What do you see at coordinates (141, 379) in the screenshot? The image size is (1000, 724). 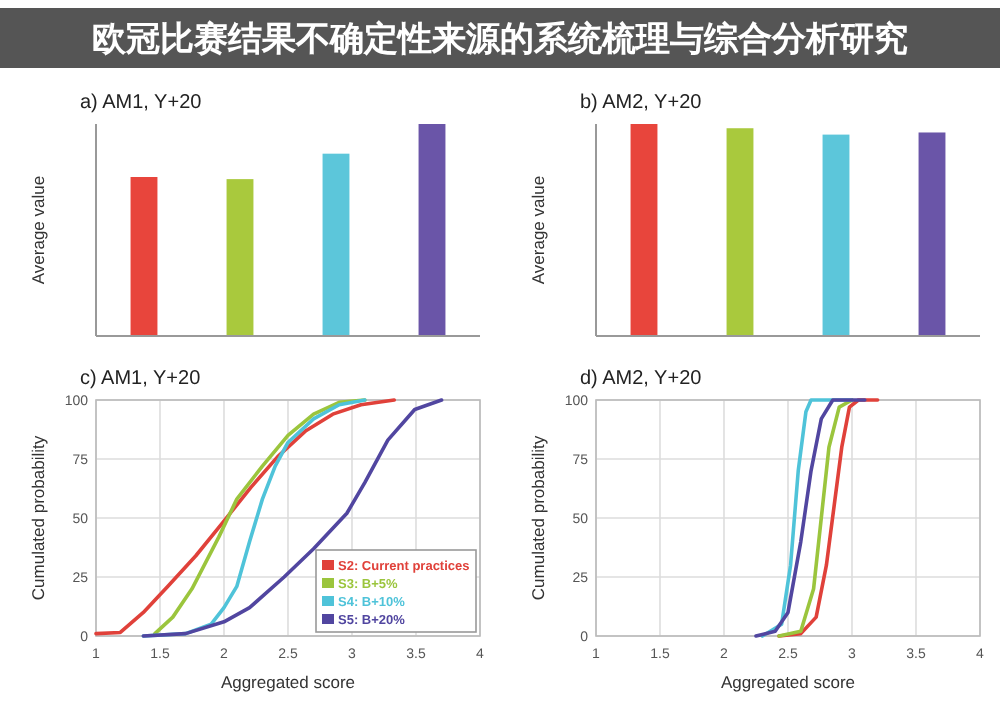 I see `chart-title: c) AM1, Y+20` at bounding box center [141, 379].